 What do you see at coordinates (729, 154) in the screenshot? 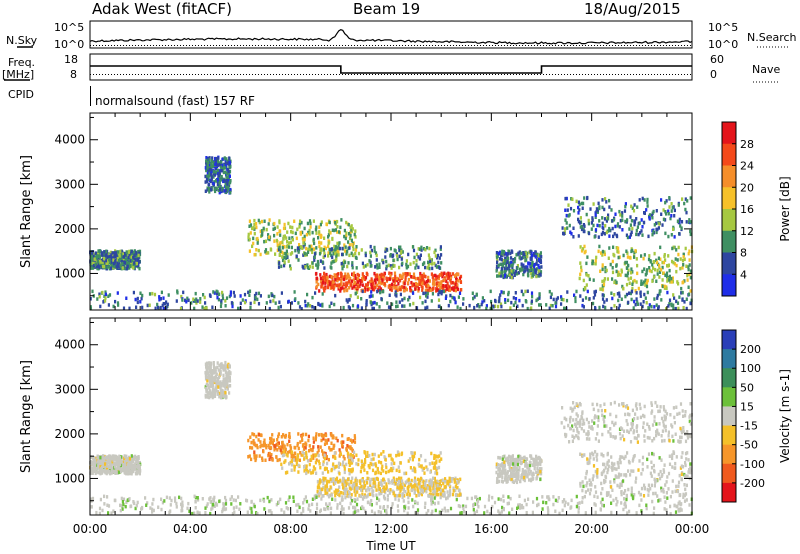
I see `power-colorbar-swatch` at bounding box center [729, 154].